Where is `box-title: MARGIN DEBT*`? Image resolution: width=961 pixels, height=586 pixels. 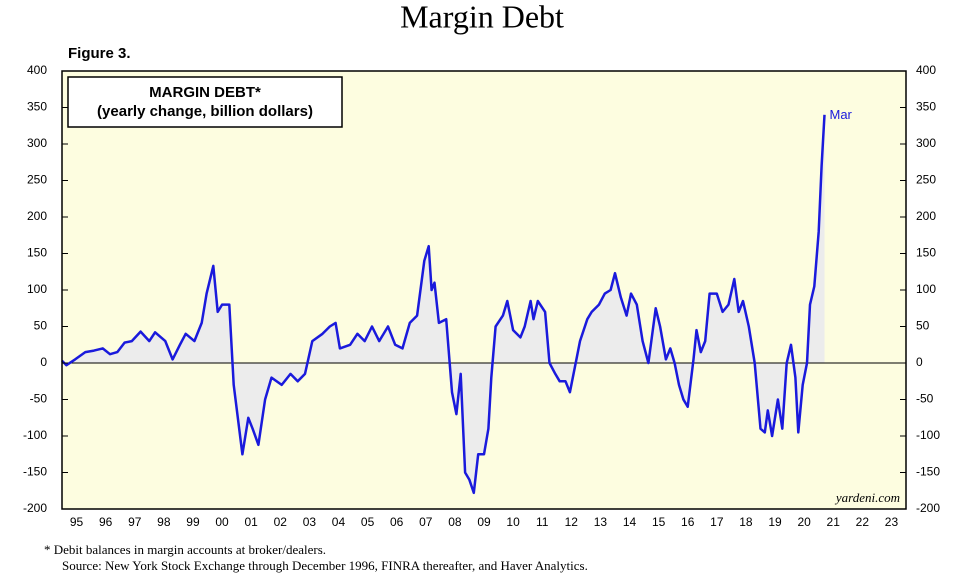 box-title: MARGIN DEBT* is located at coordinates (205, 92).